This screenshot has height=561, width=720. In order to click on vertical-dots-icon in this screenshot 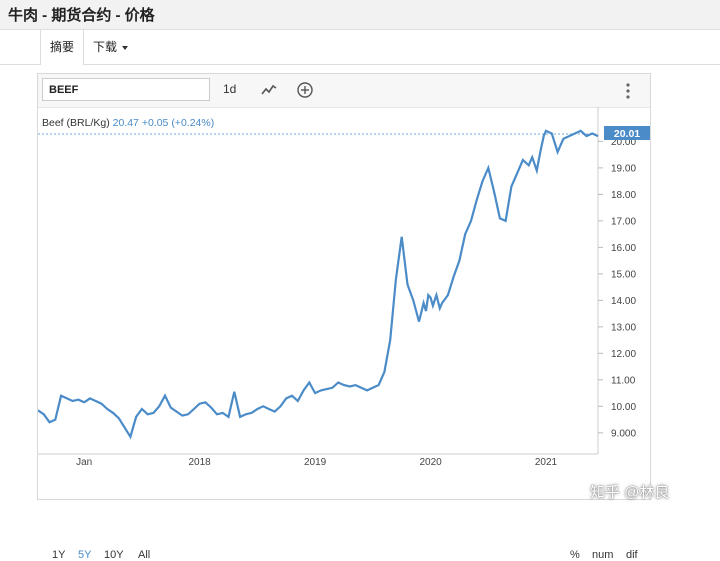, I will do `click(628, 91)`.